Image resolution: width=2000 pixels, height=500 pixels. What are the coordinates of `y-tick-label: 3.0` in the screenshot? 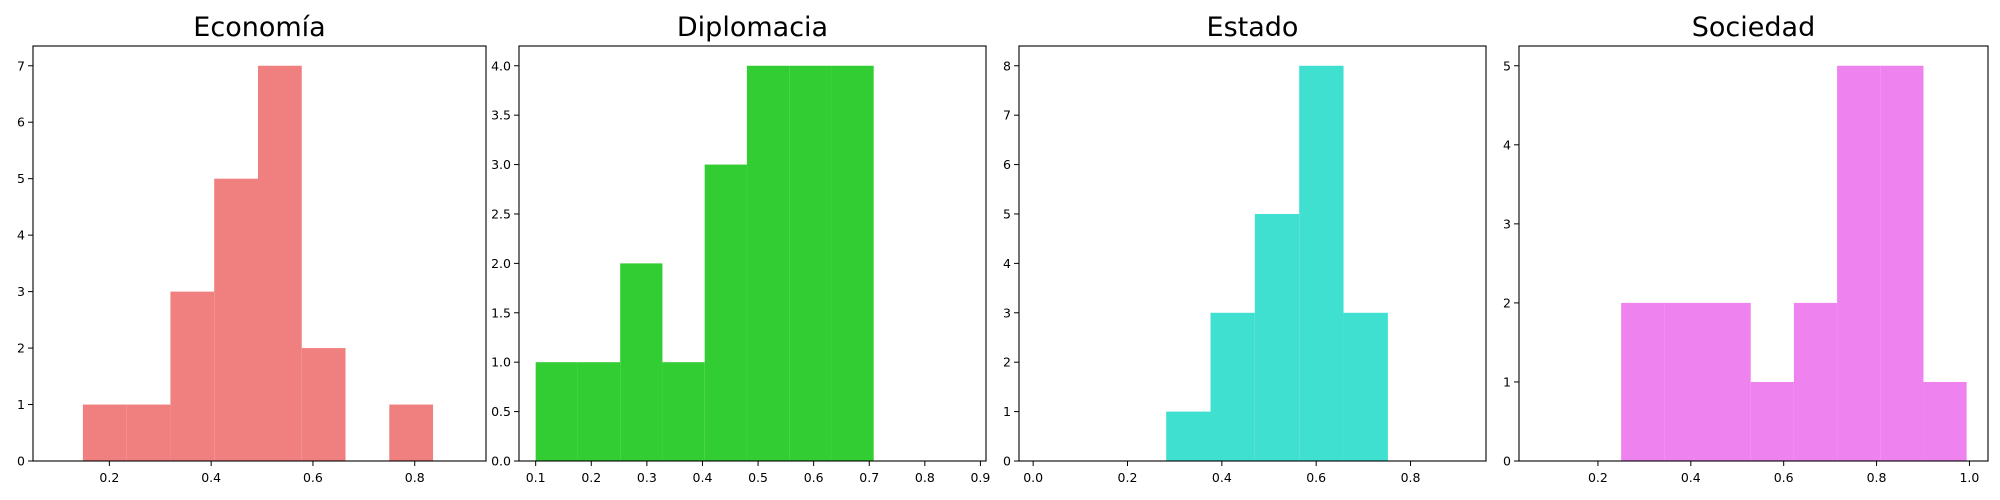 It's located at (501, 164).